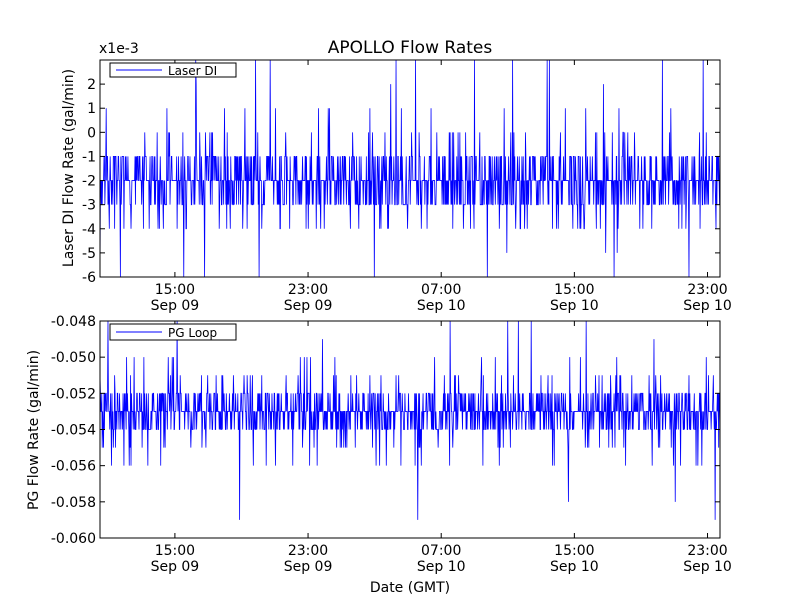 The image size is (800, 600). What do you see at coordinates (73, 503) in the screenshot?
I see `y-tick-label: -0.058` at bounding box center [73, 503].